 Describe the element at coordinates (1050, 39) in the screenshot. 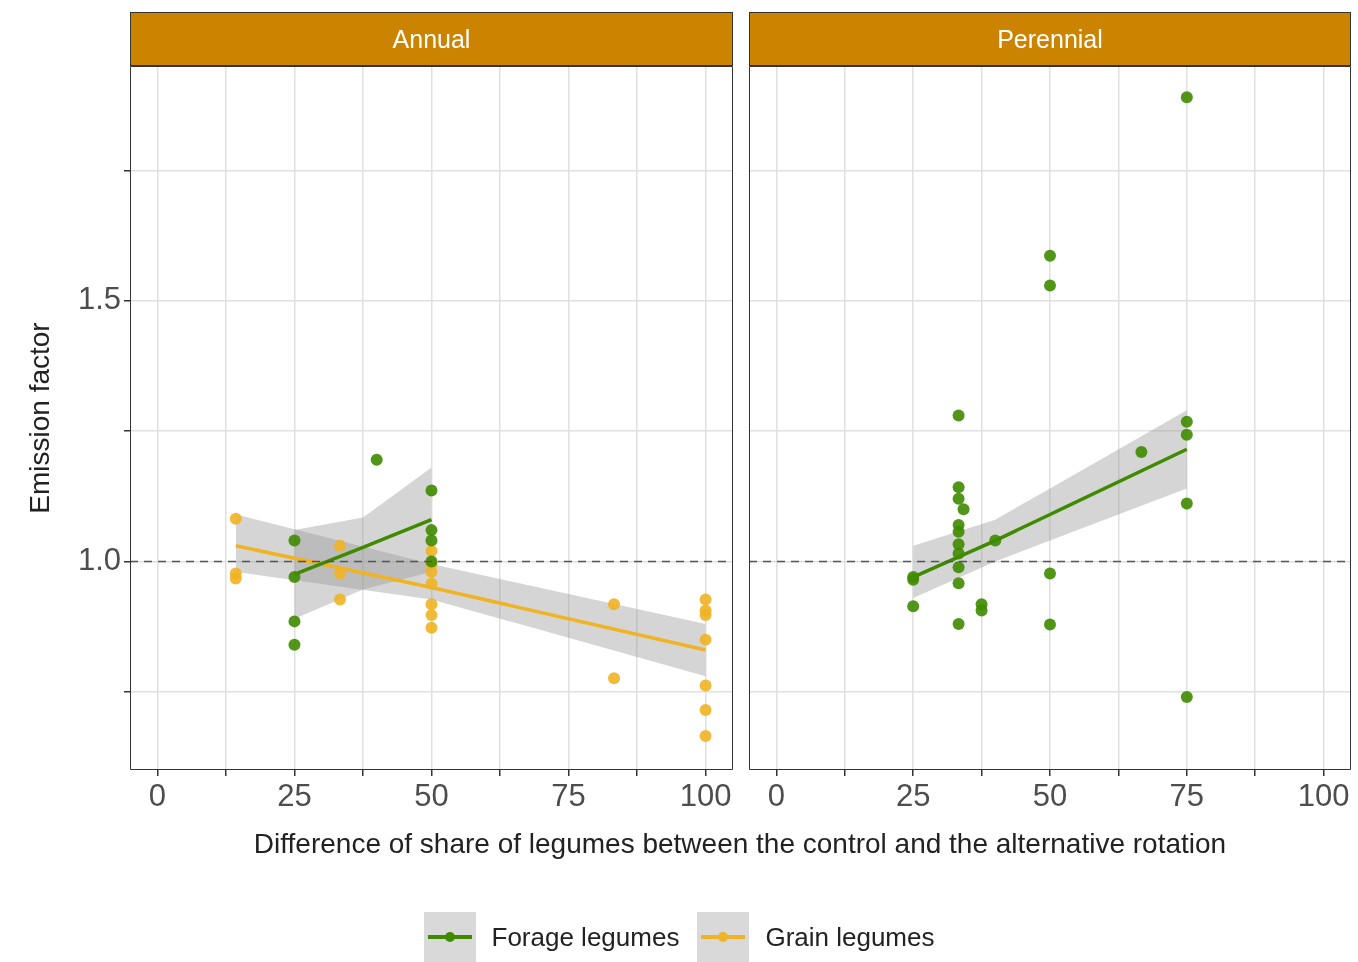

I see `chart-title: Perennial` at that location.